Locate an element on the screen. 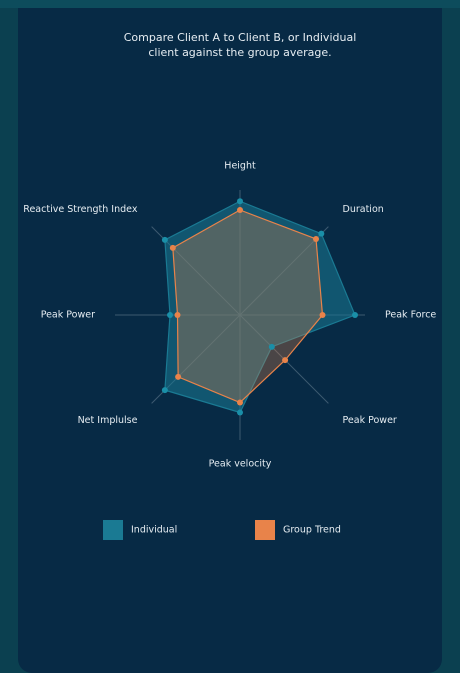 Image resolution: width=460 pixels, height=673 pixels. axis-label: Peak Force is located at coordinates (410, 315).